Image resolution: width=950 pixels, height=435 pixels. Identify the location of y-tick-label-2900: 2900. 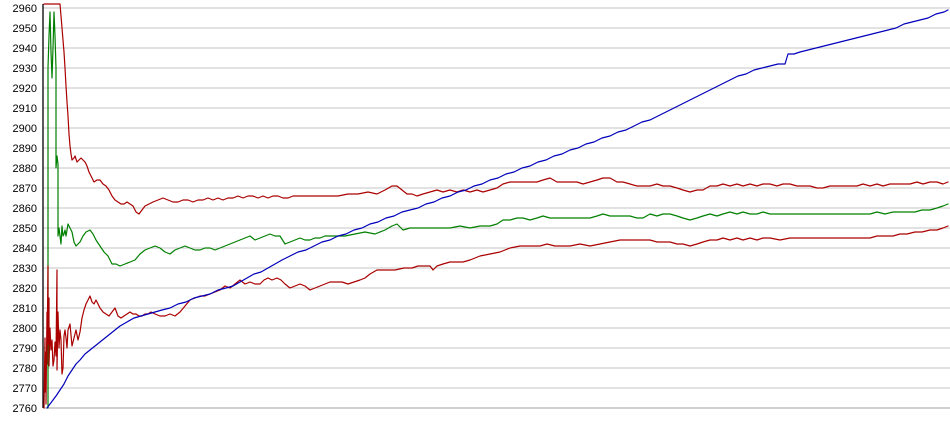
(25, 129).